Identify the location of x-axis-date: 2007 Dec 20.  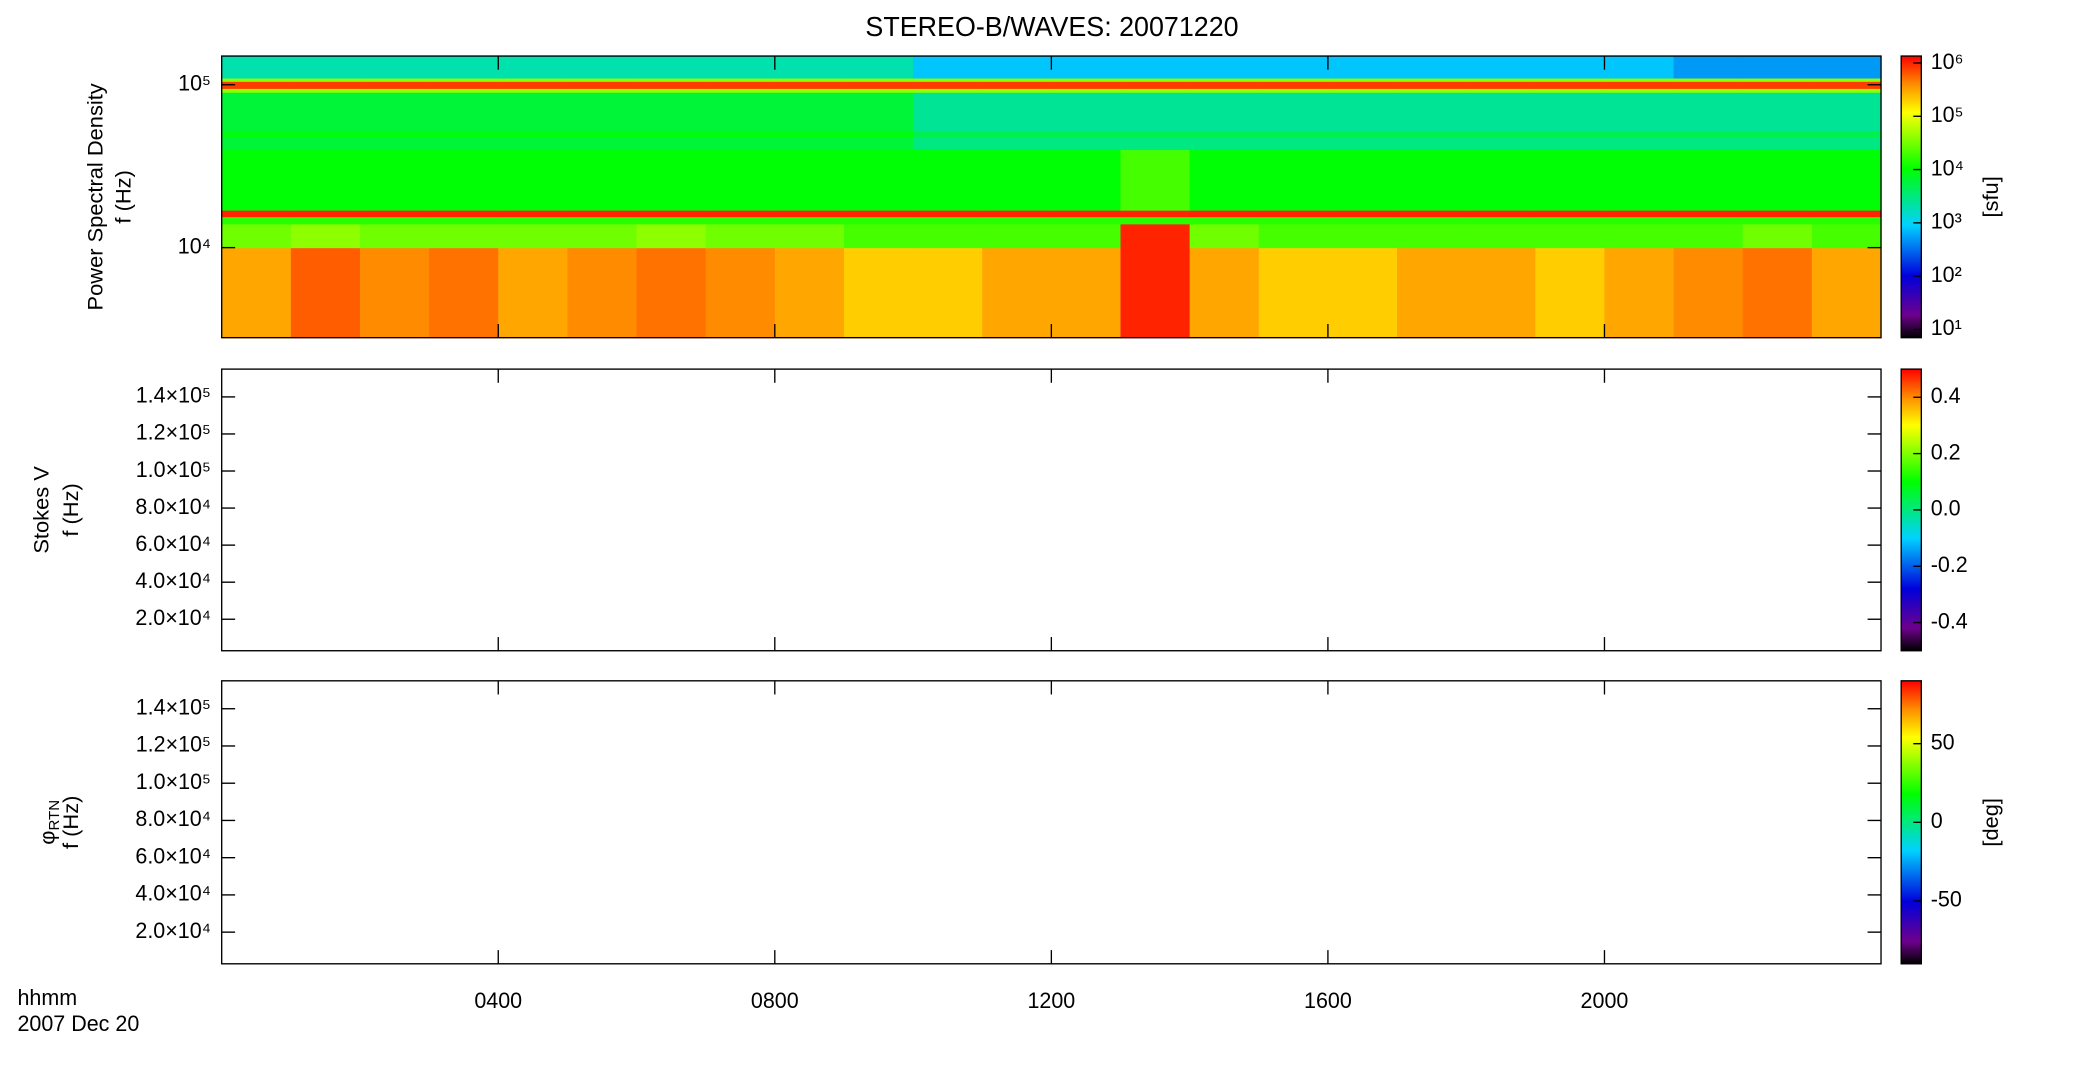
(78, 1023).